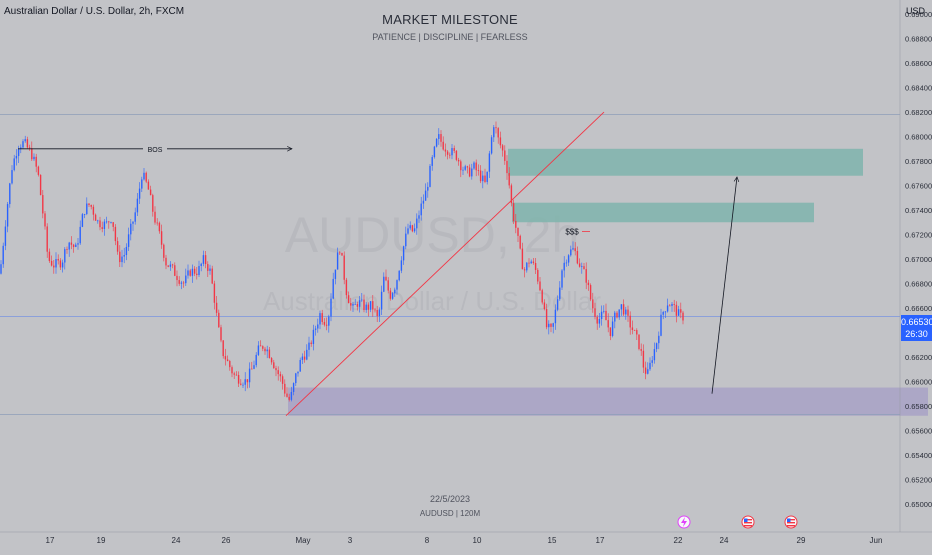 The image size is (932, 555). Describe the element at coordinates (918, 381) in the screenshot. I see `y-tick-label: 0.66000` at that location.